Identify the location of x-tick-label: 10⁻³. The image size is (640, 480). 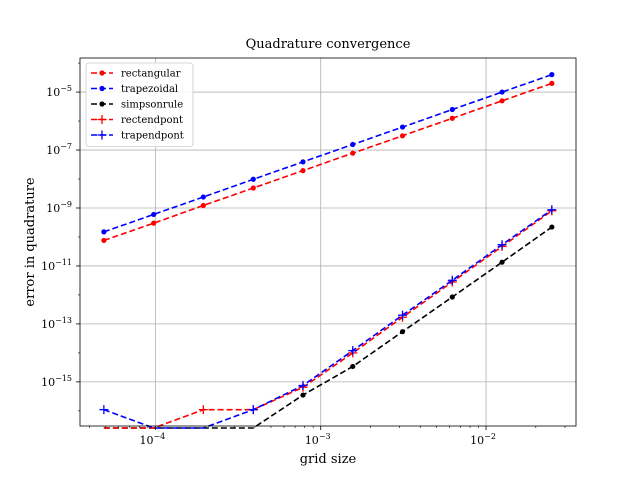
(318, 439).